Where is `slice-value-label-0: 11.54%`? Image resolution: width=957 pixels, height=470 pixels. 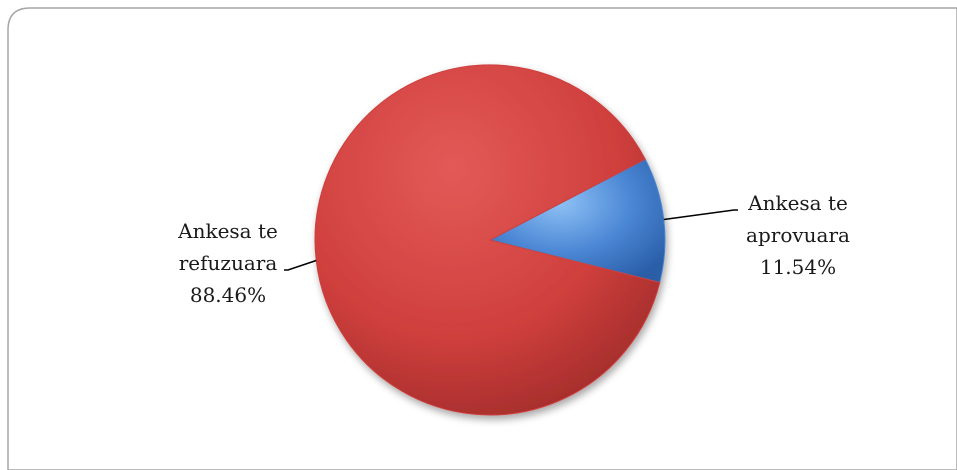 slice-value-label-0: 11.54% is located at coordinates (798, 267).